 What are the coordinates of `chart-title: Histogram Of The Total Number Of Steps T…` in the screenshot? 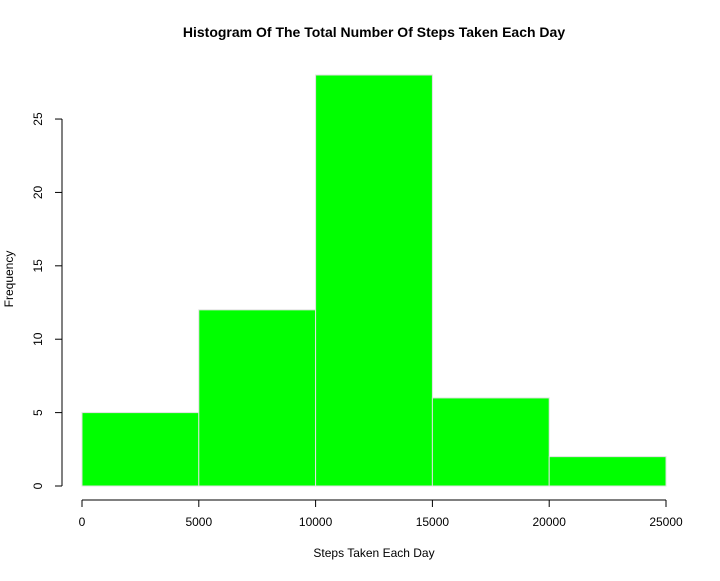 It's located at (374, 32).